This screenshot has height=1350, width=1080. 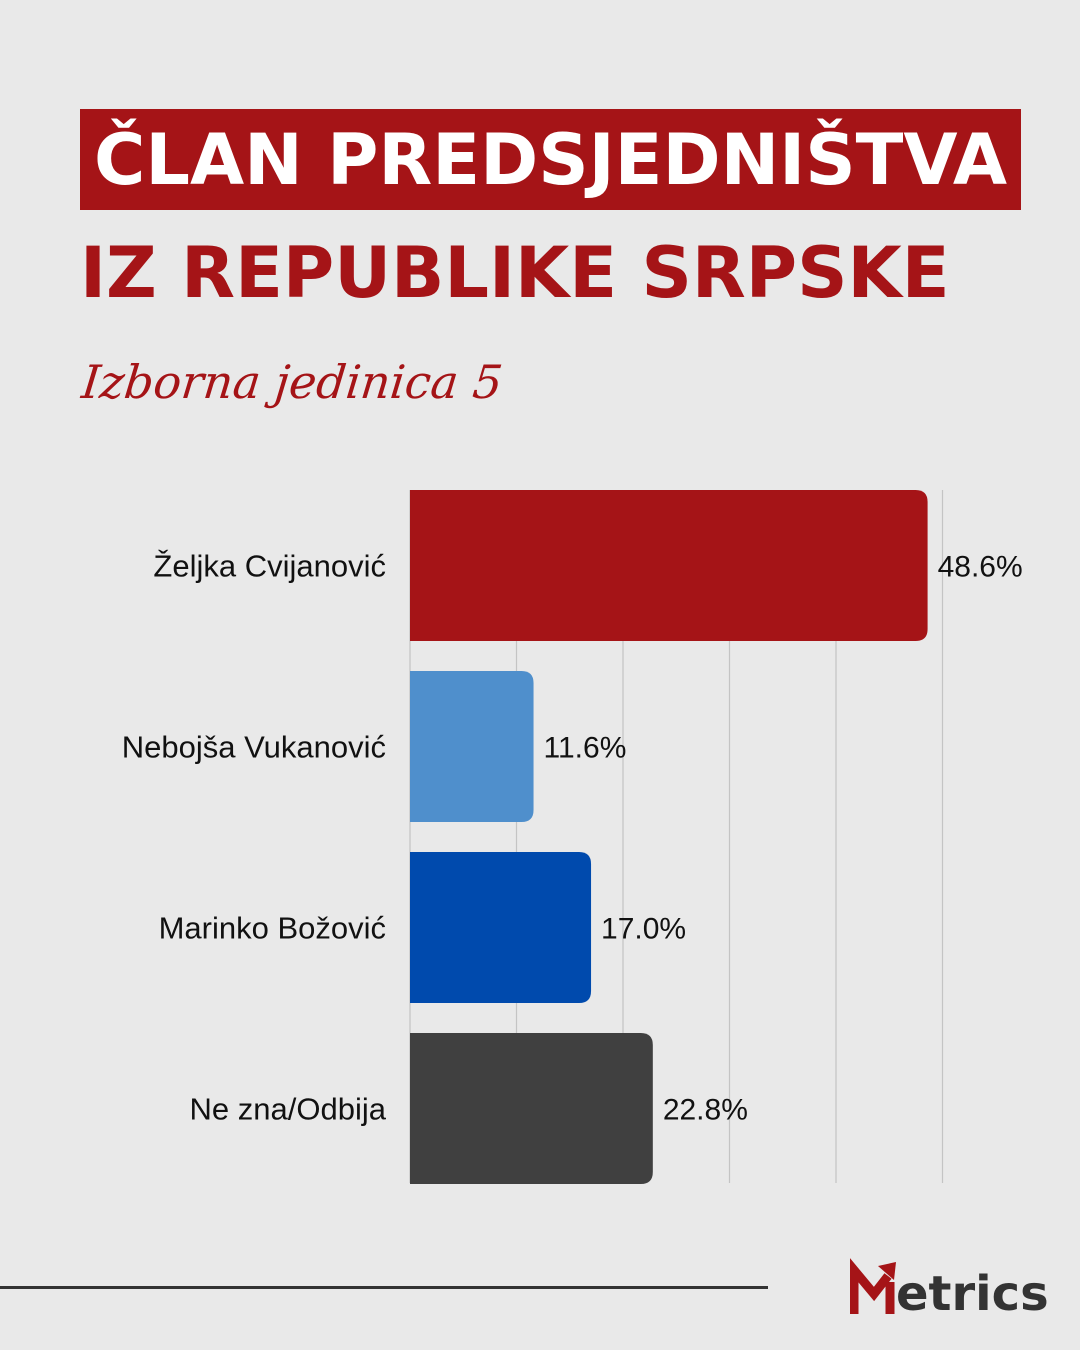 What do you see at coordinates (585, 748) in the screenshot?
I see `data-label: 11.6%` at bounding box center [585, 748].